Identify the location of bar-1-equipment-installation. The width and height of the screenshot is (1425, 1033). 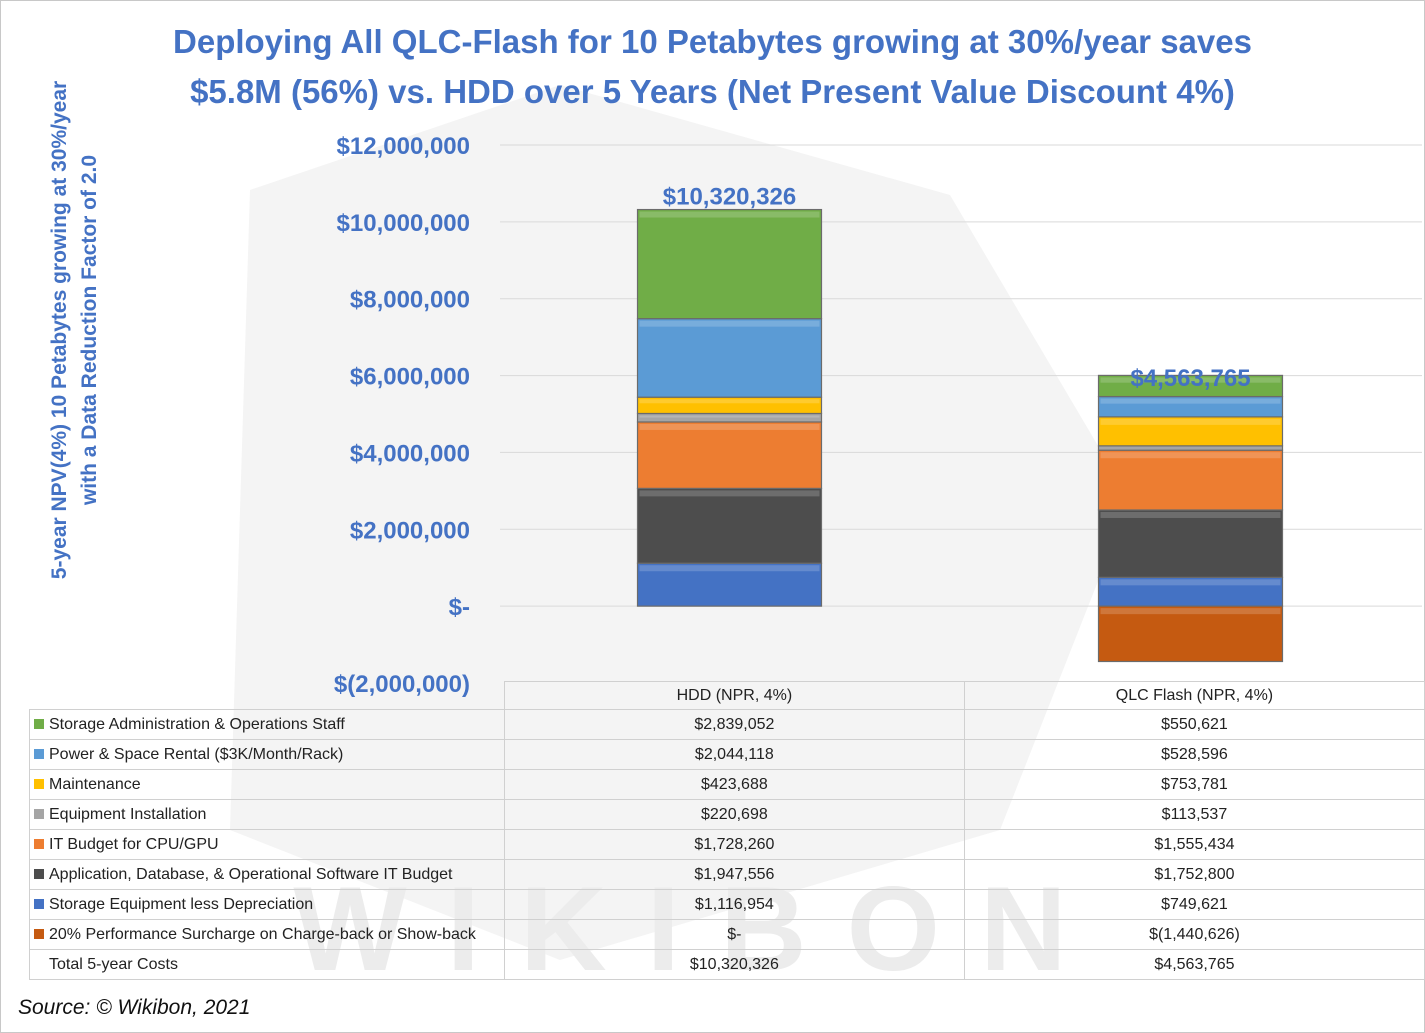
(1190, 448).